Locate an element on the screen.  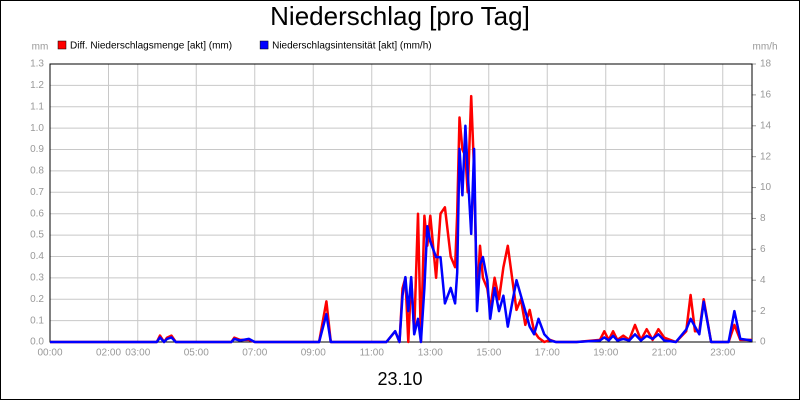
x-tick-label: 23:00 is located at coordinates (722, 353).